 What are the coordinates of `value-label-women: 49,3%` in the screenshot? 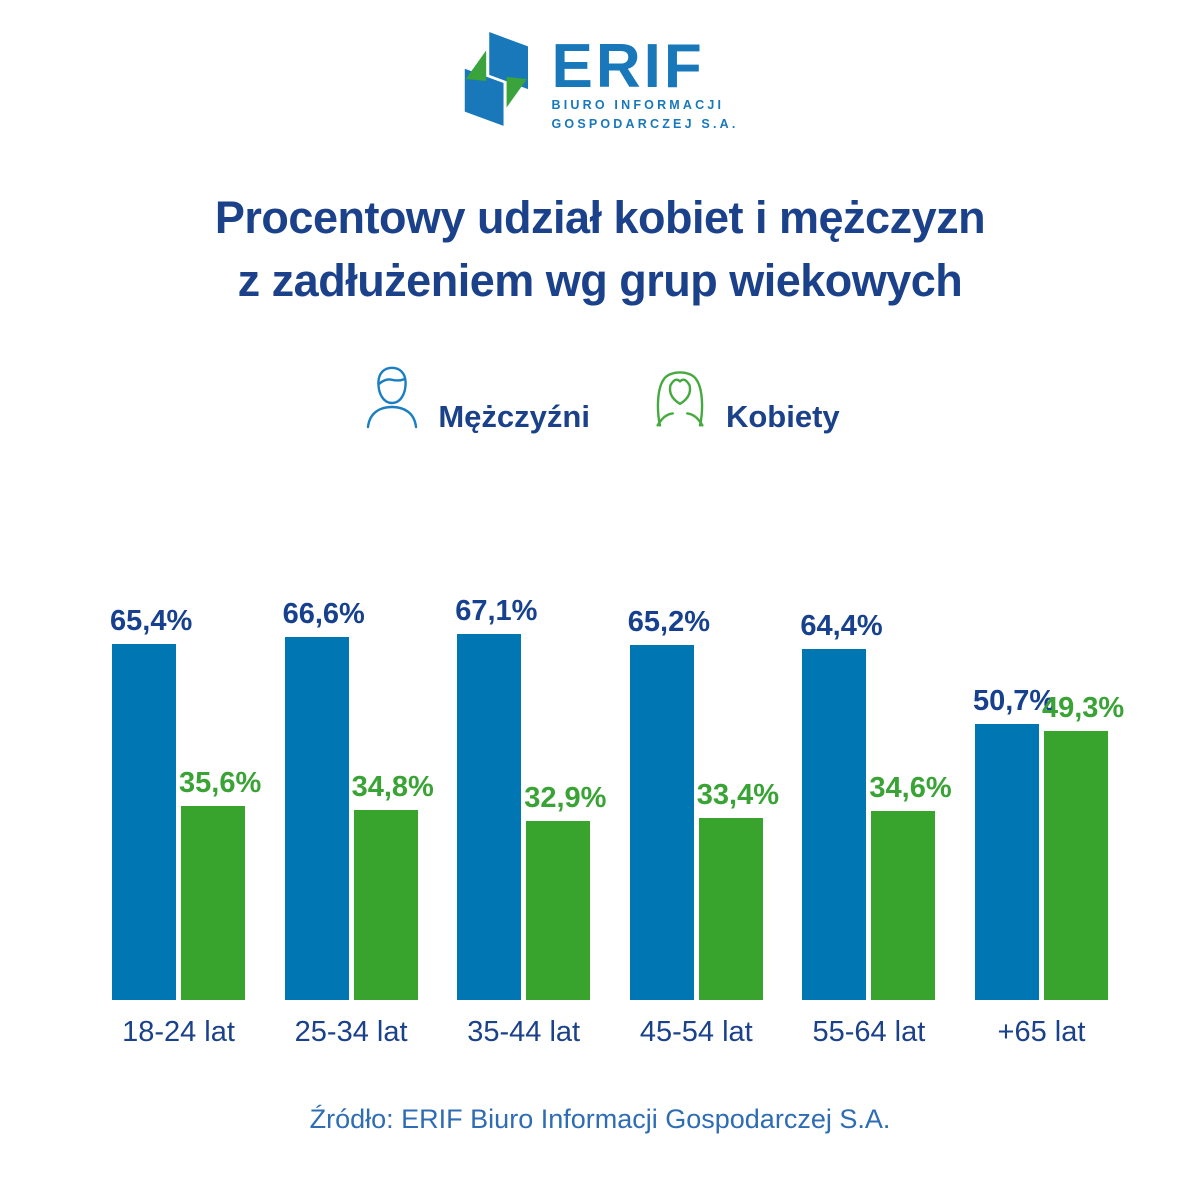 It's located at (1083, 708).